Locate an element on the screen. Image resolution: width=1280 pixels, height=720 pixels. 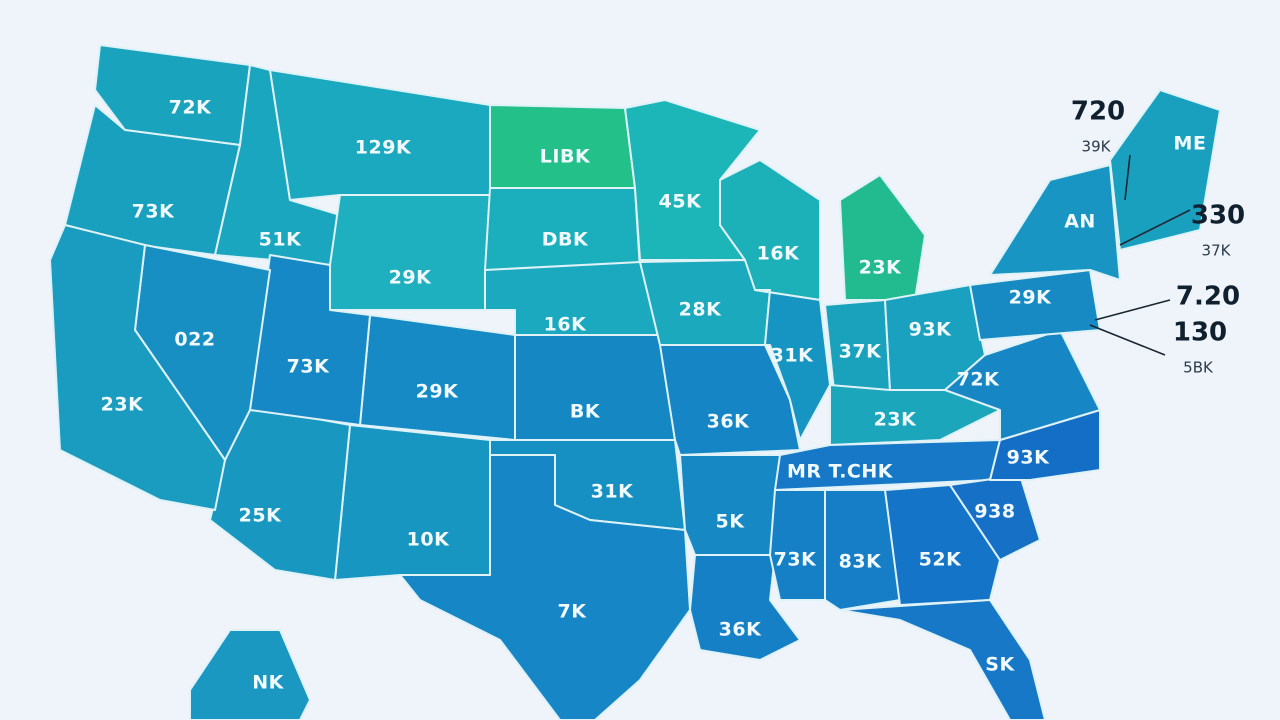
region-label: 5K is located at coordinates (731, 522).